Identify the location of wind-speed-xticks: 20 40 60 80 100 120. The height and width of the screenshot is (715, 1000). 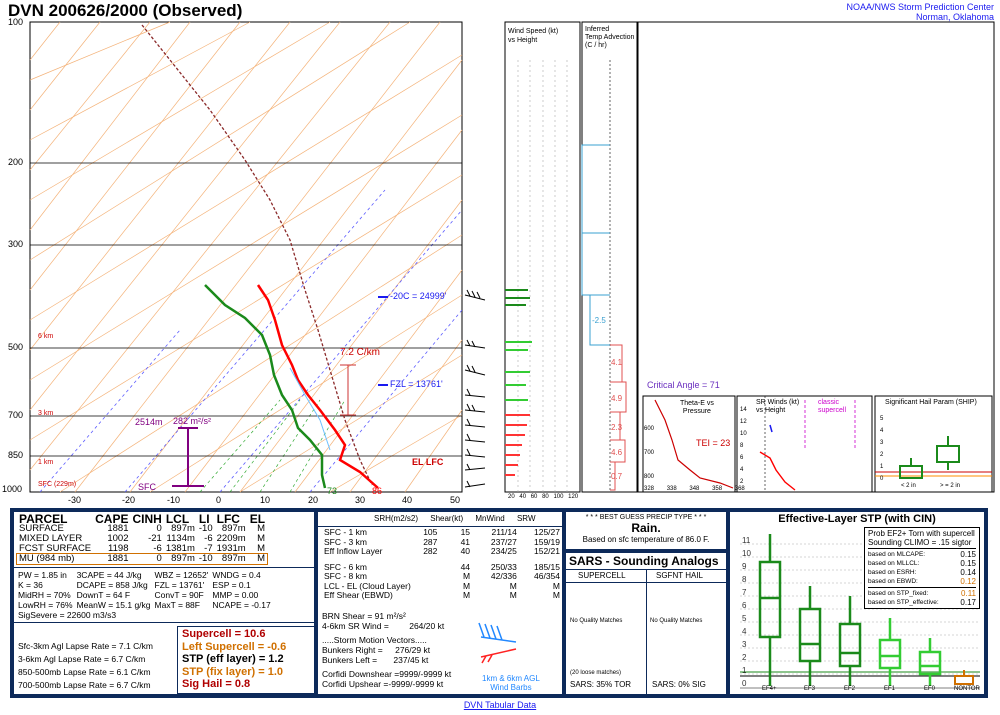
(543, 497).